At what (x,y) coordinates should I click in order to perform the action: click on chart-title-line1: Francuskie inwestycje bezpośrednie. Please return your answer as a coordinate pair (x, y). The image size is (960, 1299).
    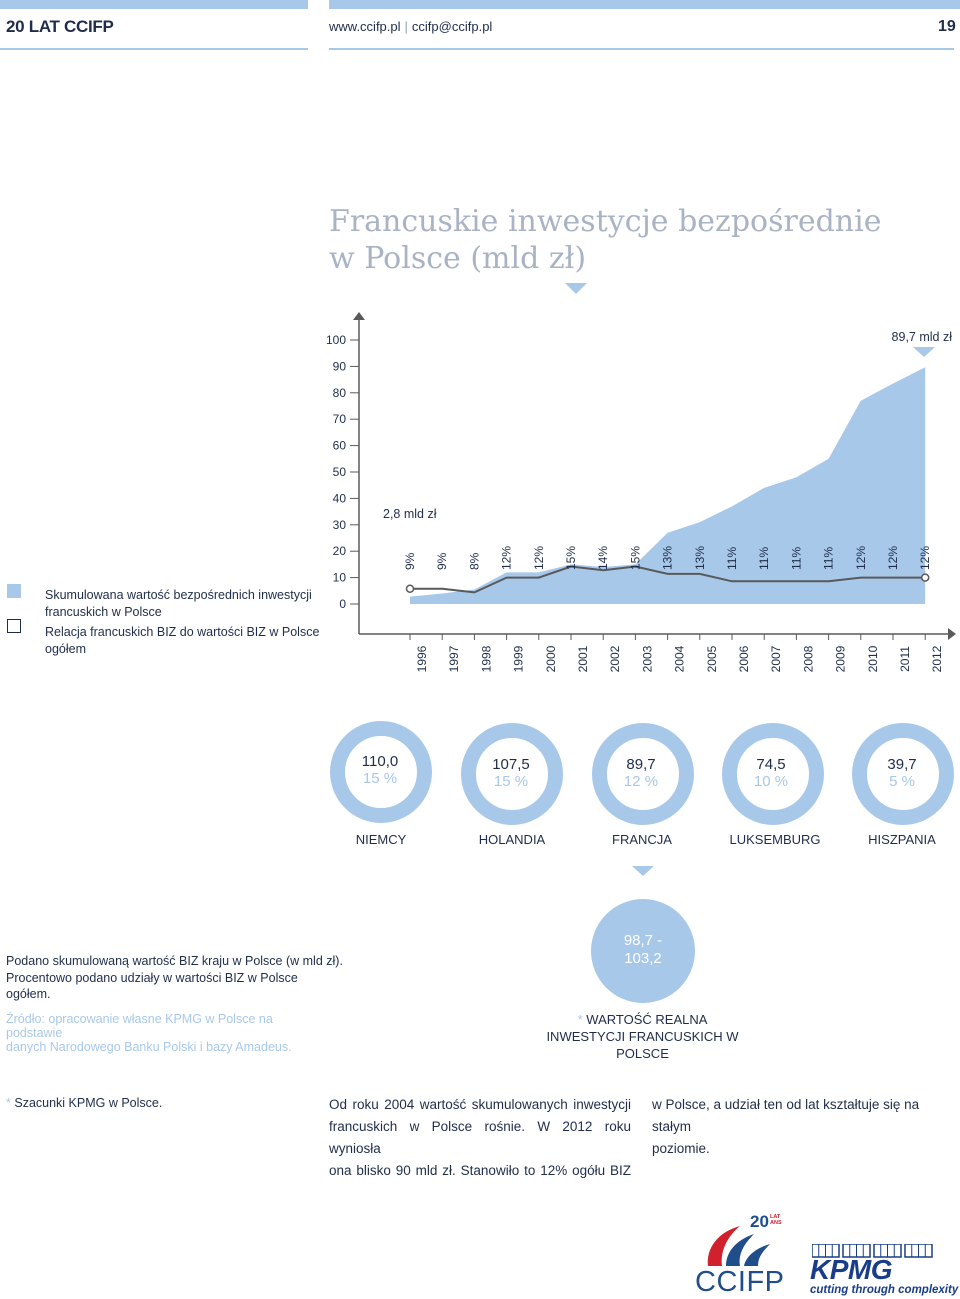
    Looking at the image, I should click on (605, 221).